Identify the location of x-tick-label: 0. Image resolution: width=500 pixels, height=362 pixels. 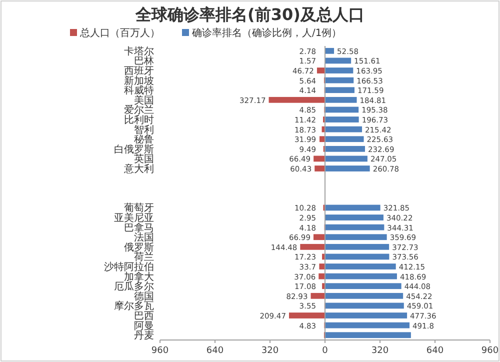
(325, 351).